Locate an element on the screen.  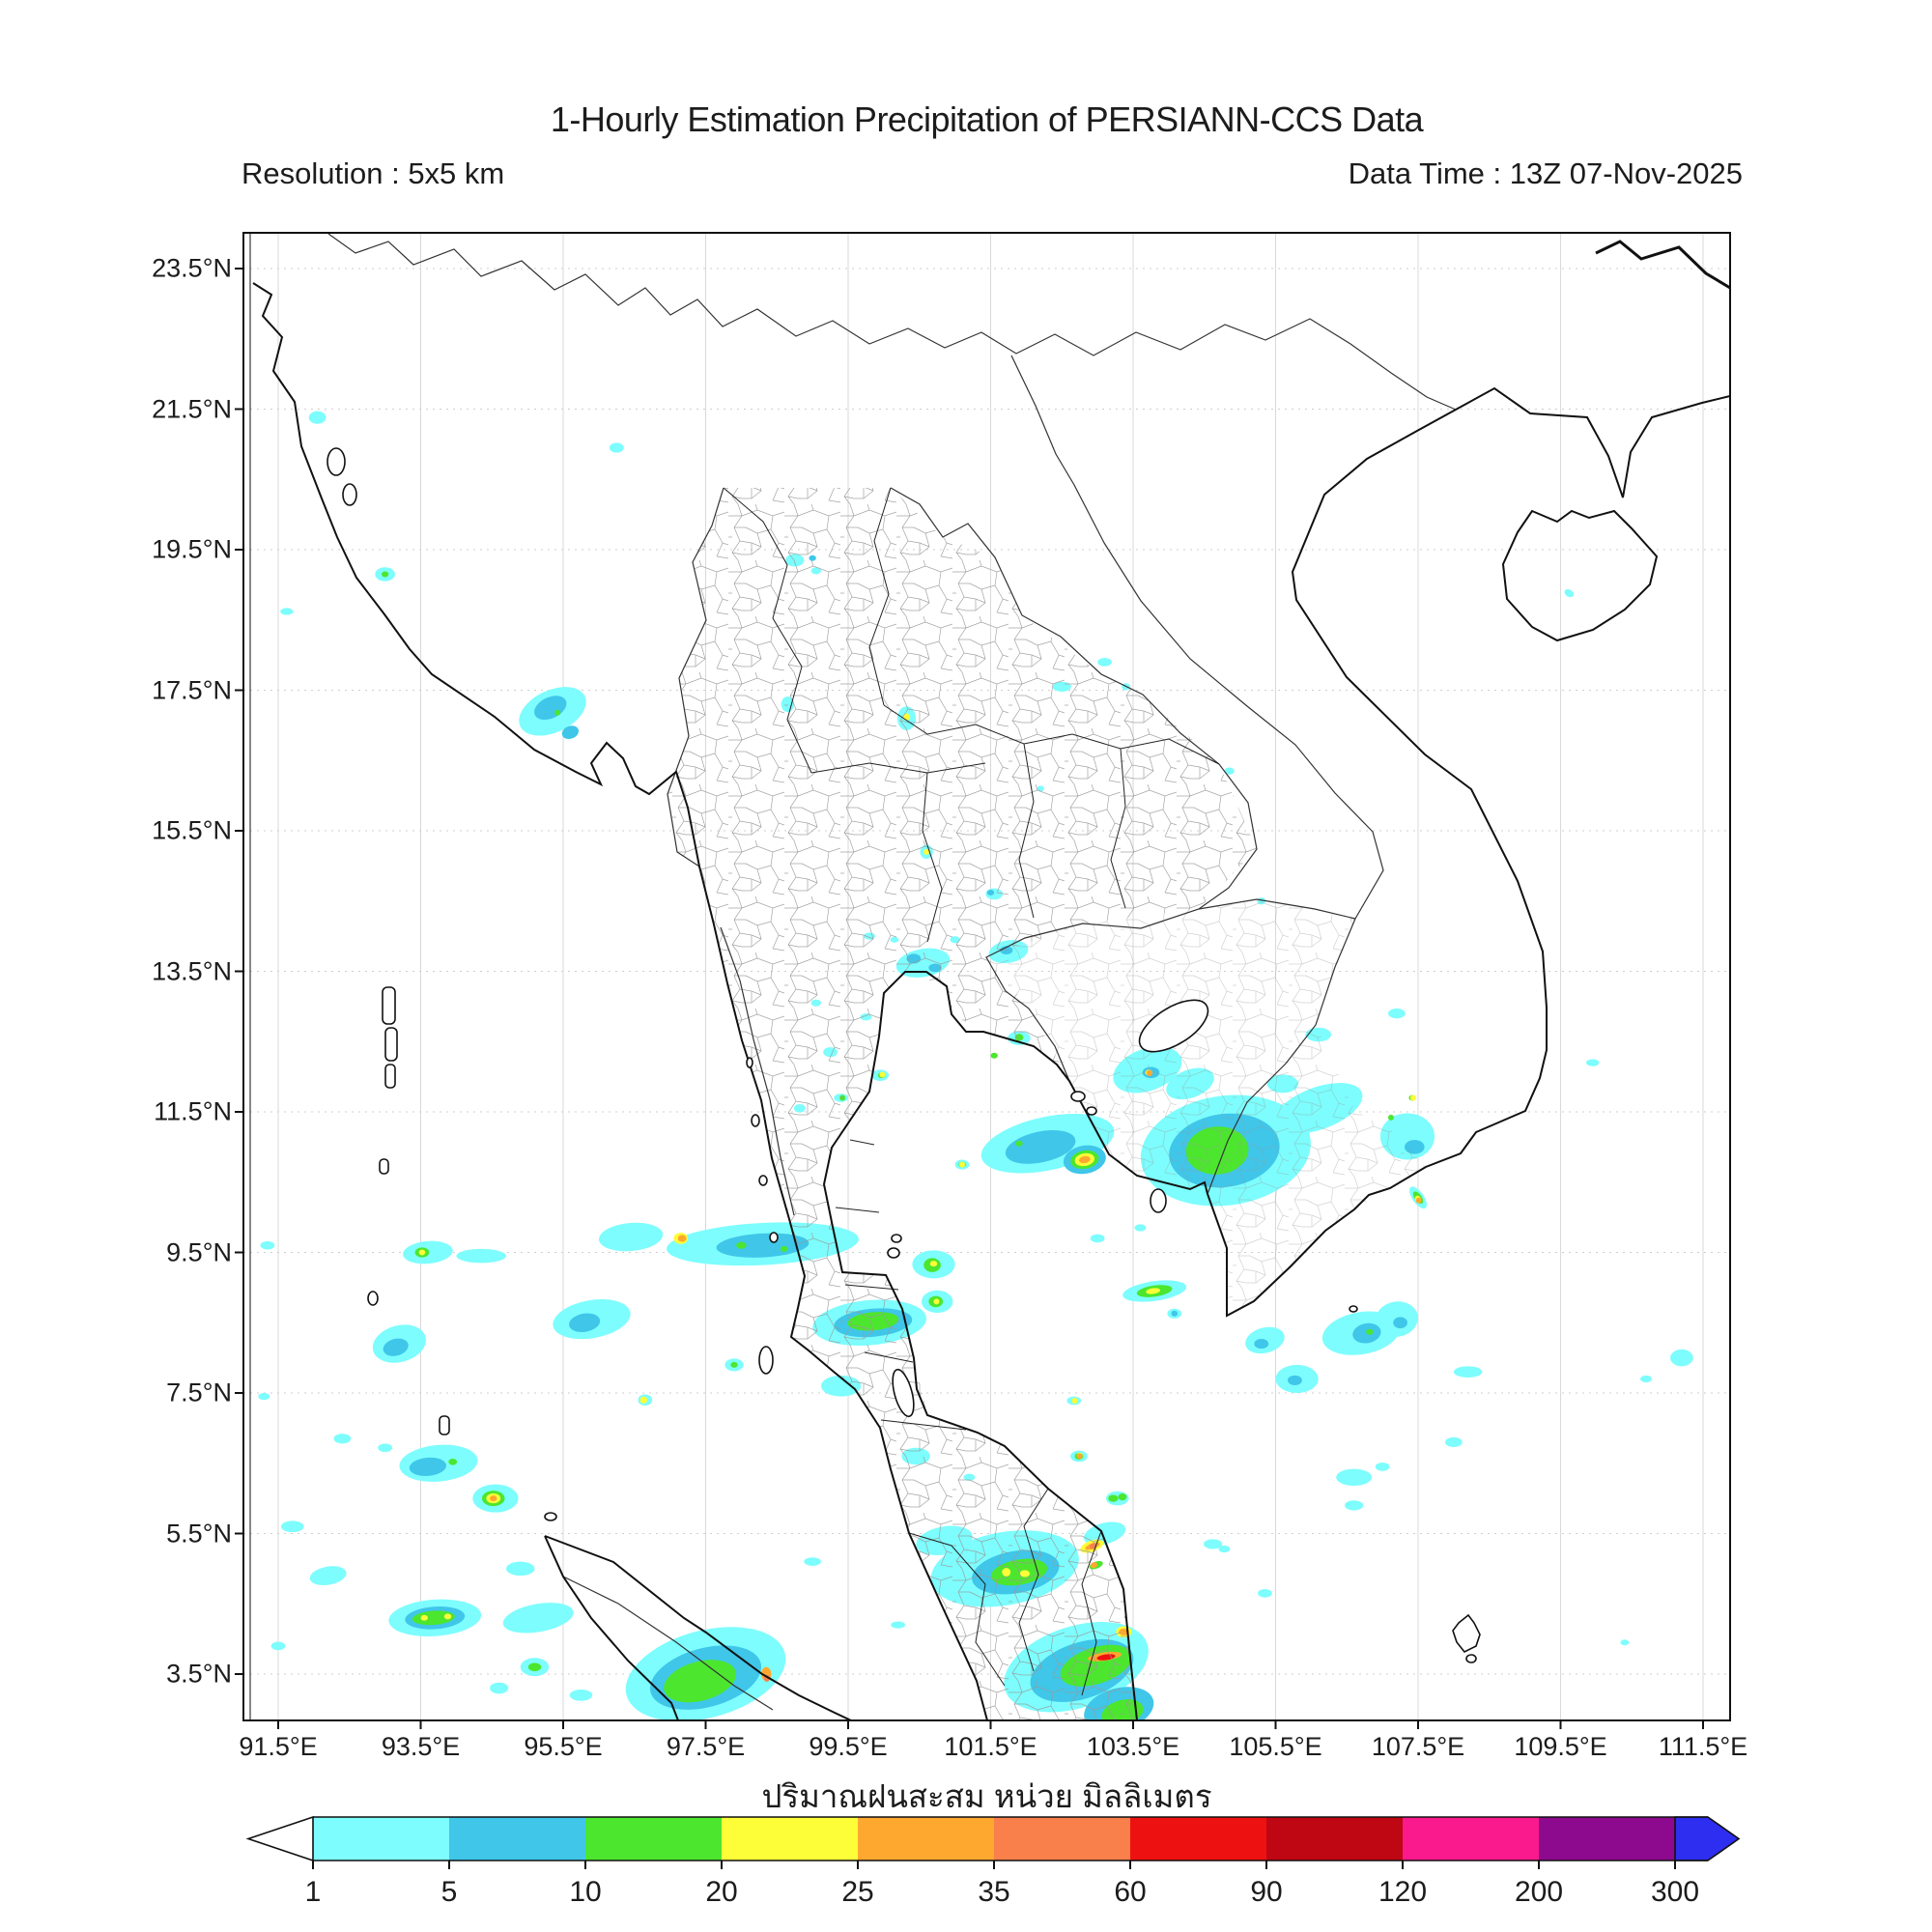
lat-tick-label: 5.5°N is located at coordinates (199, 1533).